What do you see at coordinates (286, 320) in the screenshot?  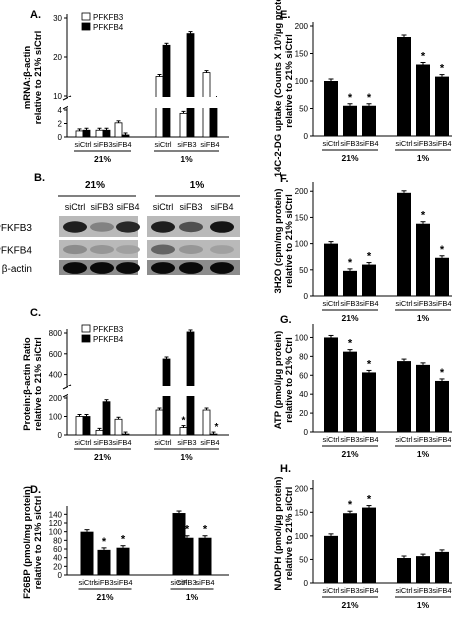 I see `panel-label: G.` at bounding box center [286, 320].